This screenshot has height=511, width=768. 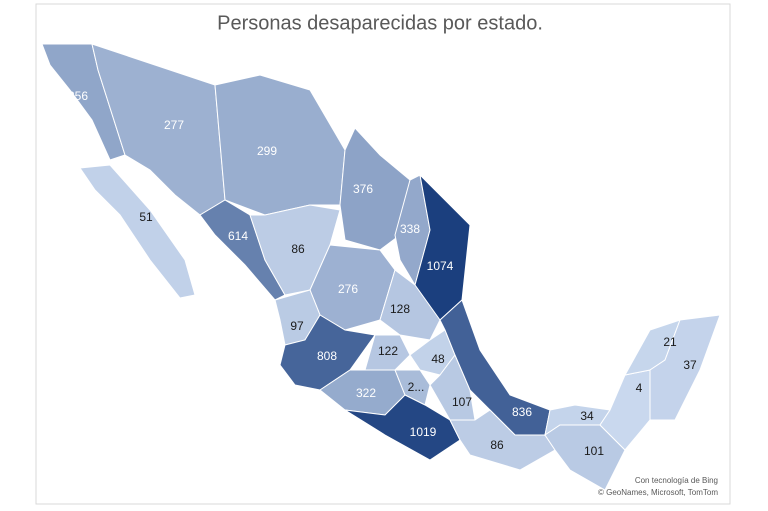 What do you see at coordinates (438, 359) in the screenshot?
I see `value-label: 48` at bounding box center [438, 359].